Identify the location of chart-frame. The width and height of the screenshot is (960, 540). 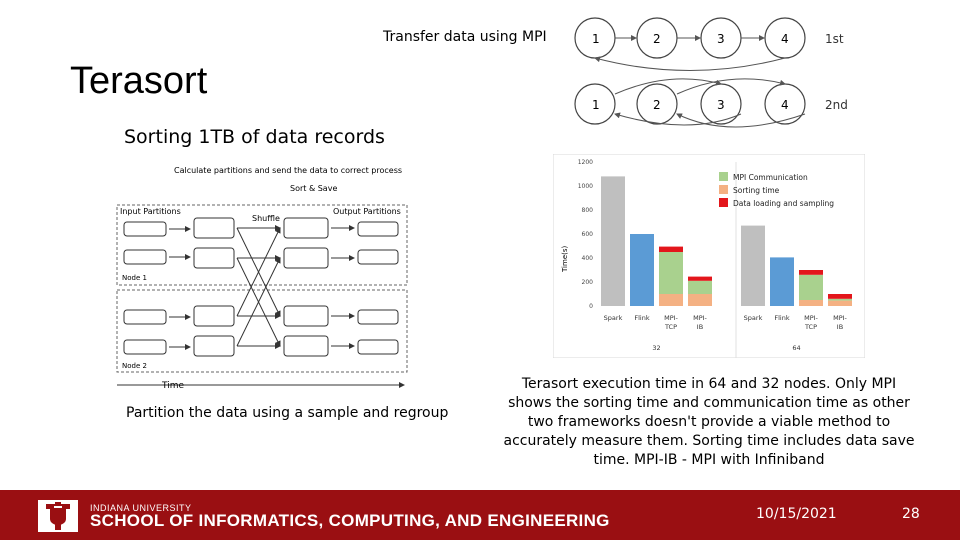
(709, 256).